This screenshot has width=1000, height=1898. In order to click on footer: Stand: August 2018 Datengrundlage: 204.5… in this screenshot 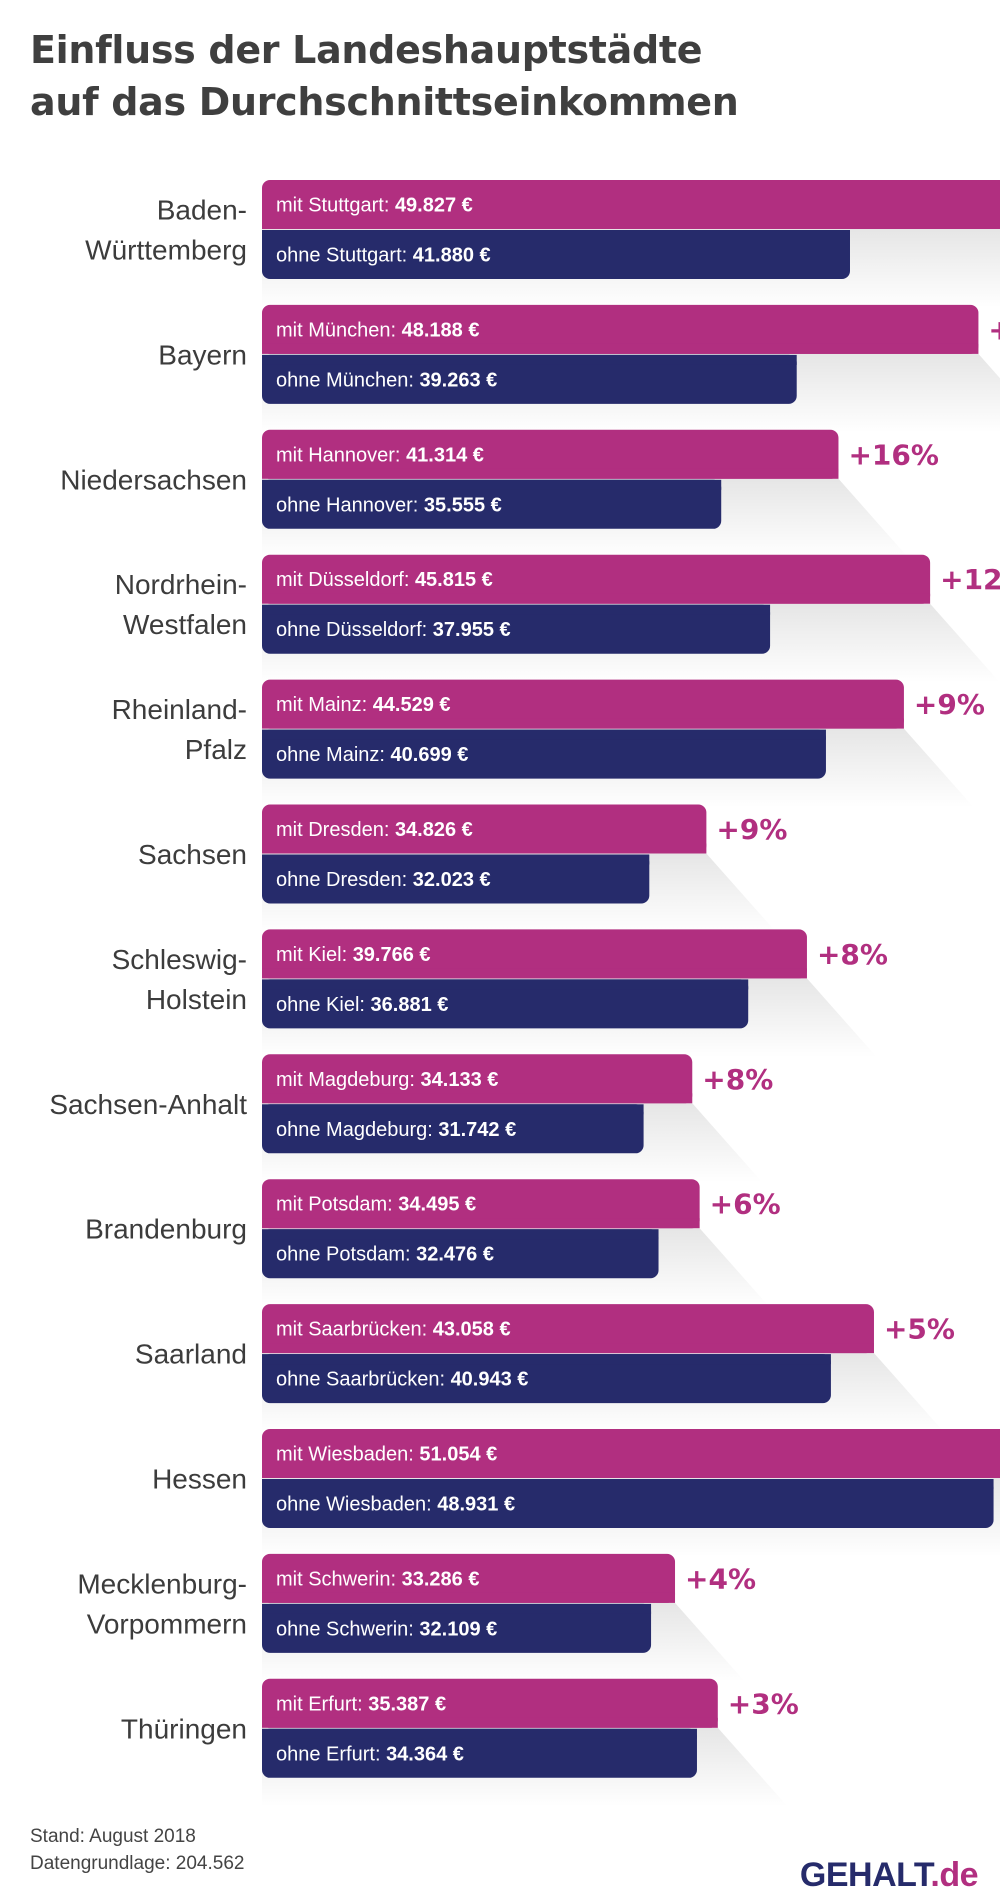, I will do `click(137, 1850)`.